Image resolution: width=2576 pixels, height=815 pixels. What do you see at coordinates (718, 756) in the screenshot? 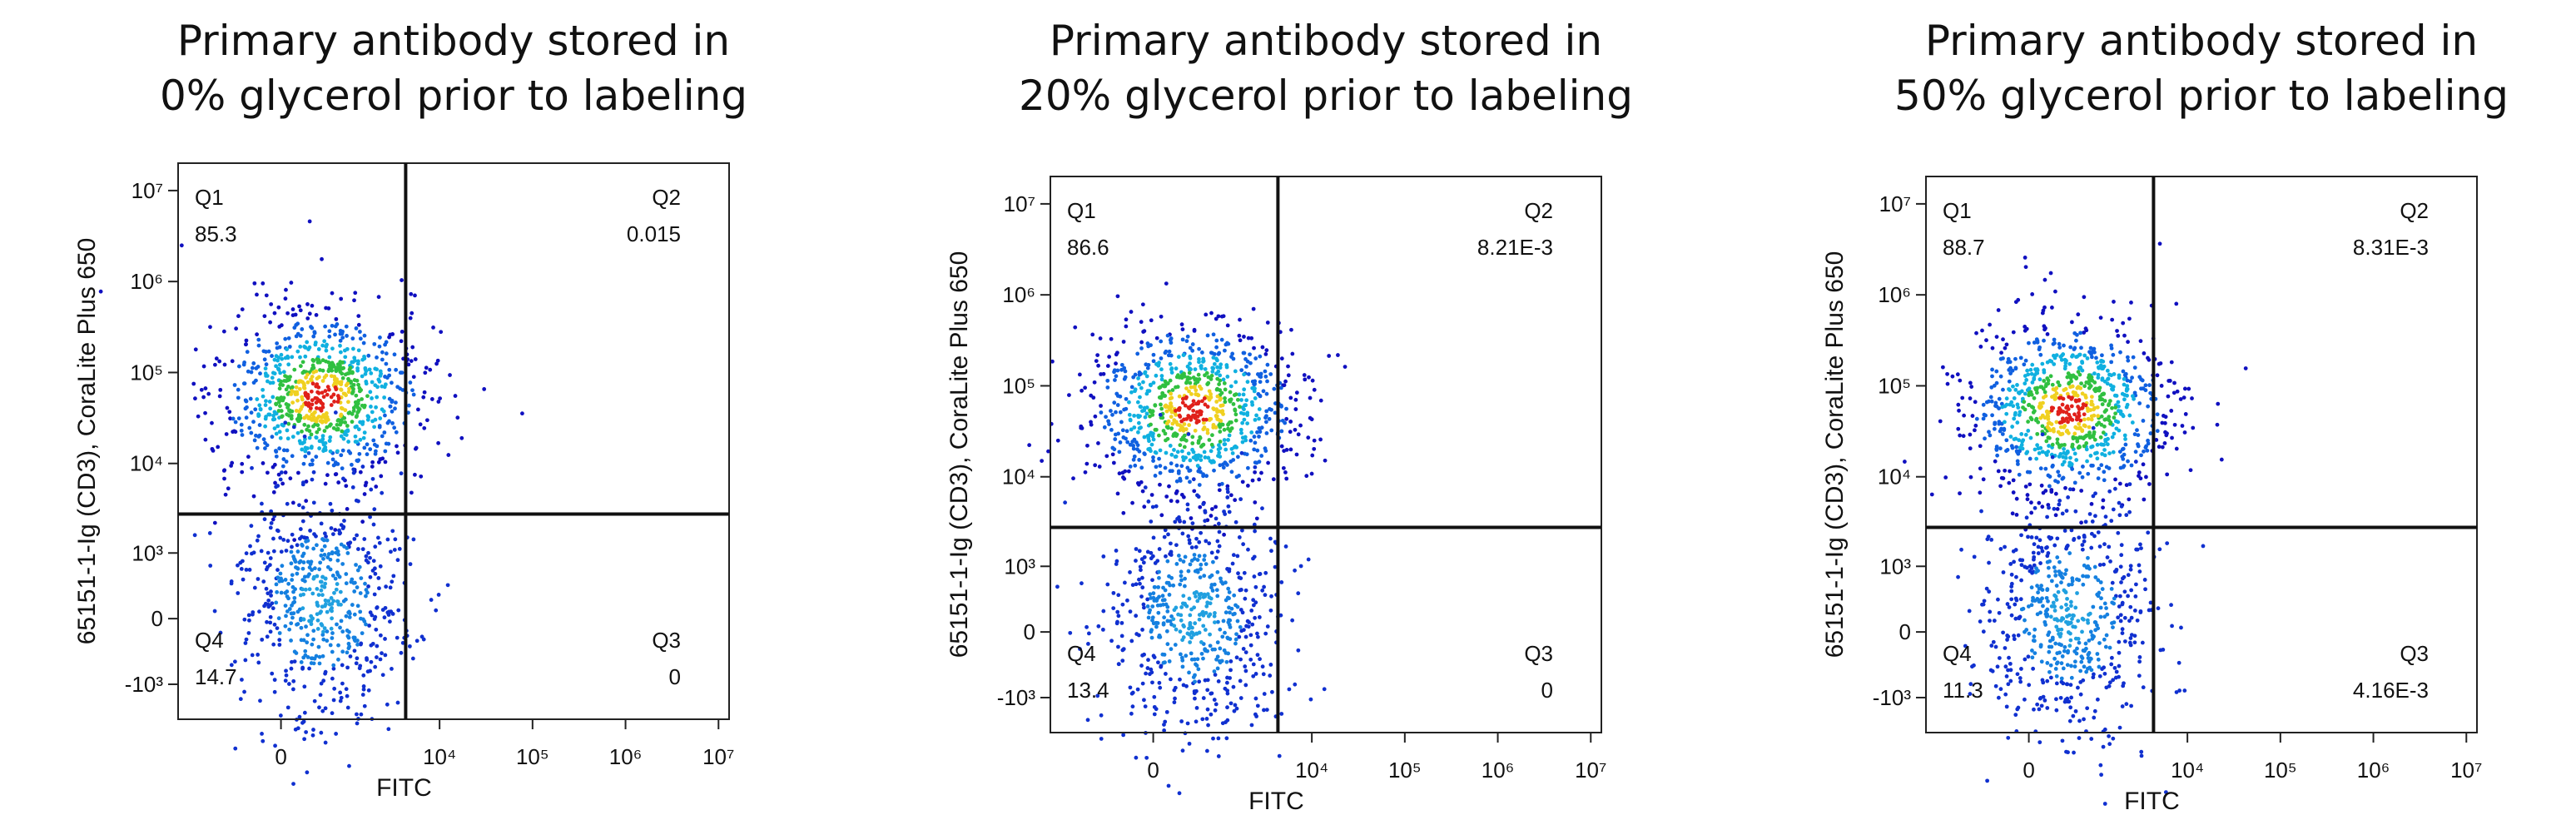
I see `x-tick-label: 10⁷` at bounding box center [718, 756].